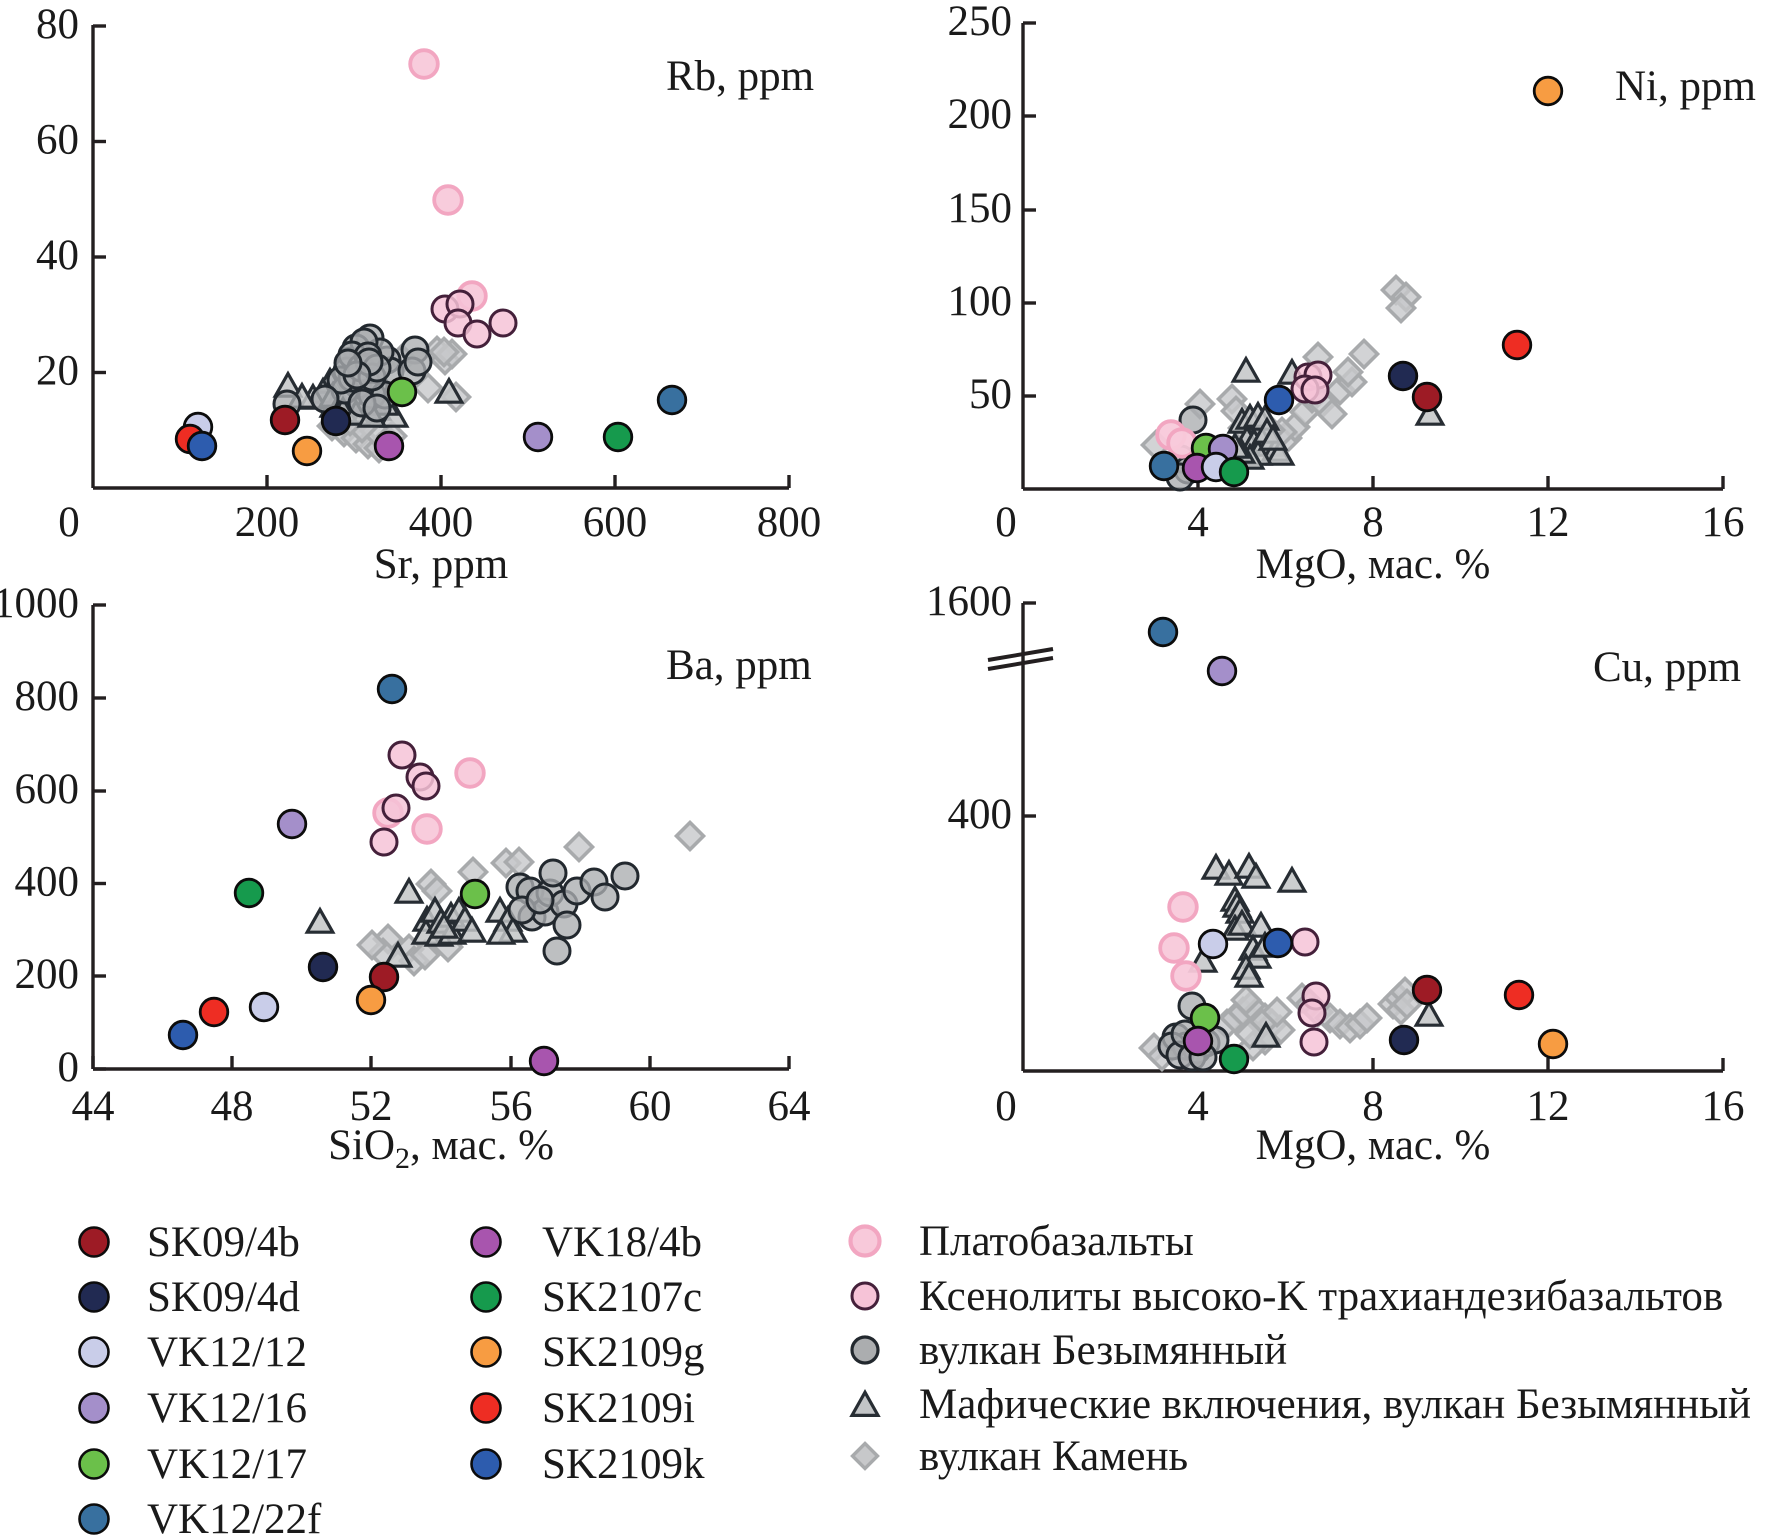  Describe the element at coordinates (623, 1352) in the screenshot. I see `svg-text: SK2109g` at that location.